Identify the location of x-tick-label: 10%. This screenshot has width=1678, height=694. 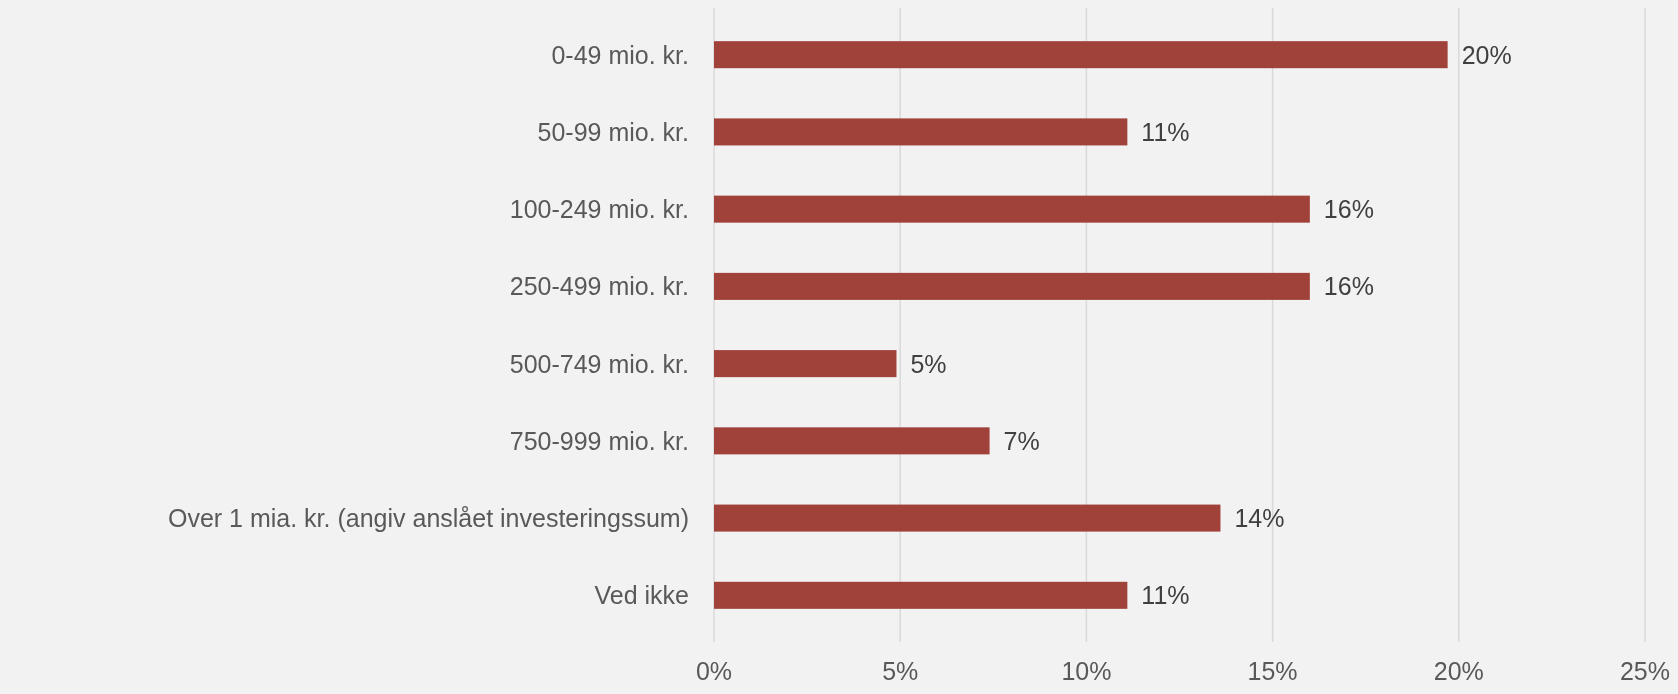
(1086, 671).